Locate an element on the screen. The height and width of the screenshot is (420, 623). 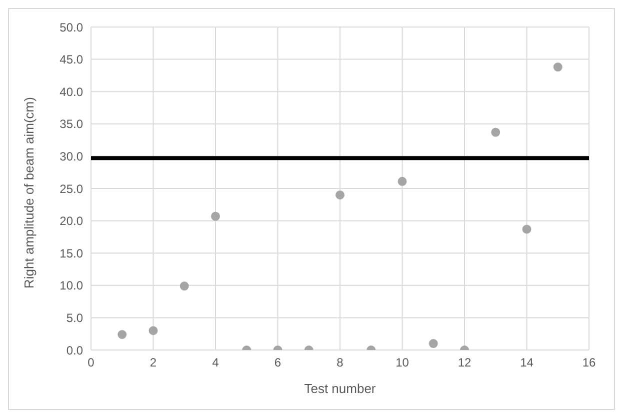
x-tick-label: 6 is located at coordinates (278, 363).